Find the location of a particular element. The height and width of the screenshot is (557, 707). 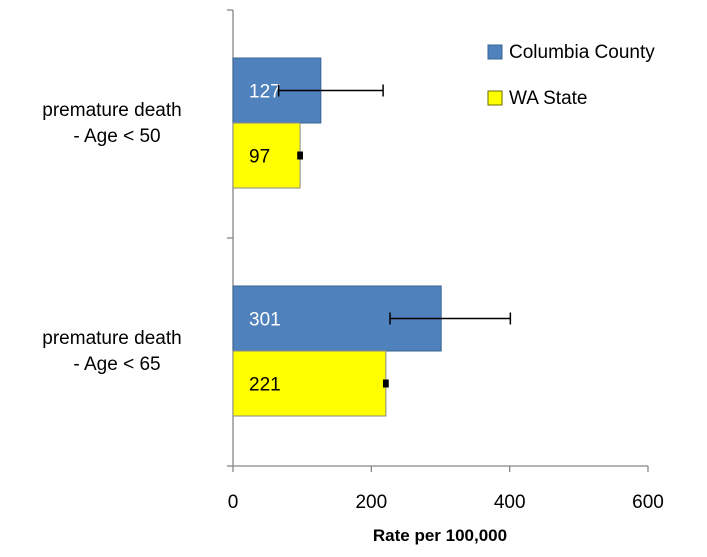

x-tick-label: 400 is located at coordinates (510, 502).